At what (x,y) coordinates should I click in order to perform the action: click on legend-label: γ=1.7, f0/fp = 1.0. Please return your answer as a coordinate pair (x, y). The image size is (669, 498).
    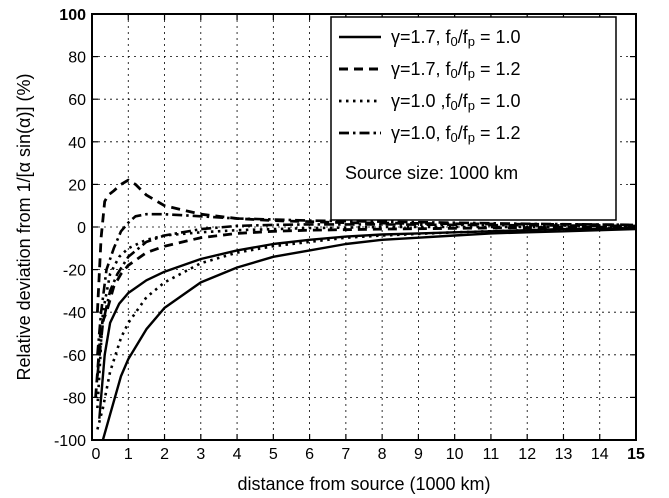
    Looking at the image, I should click on (456, 38).